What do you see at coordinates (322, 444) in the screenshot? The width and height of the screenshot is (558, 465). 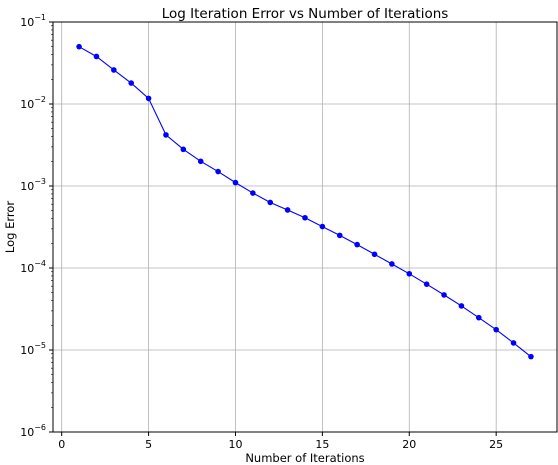 I see `x-tick-label: 15` at bounding box center [322, 444].